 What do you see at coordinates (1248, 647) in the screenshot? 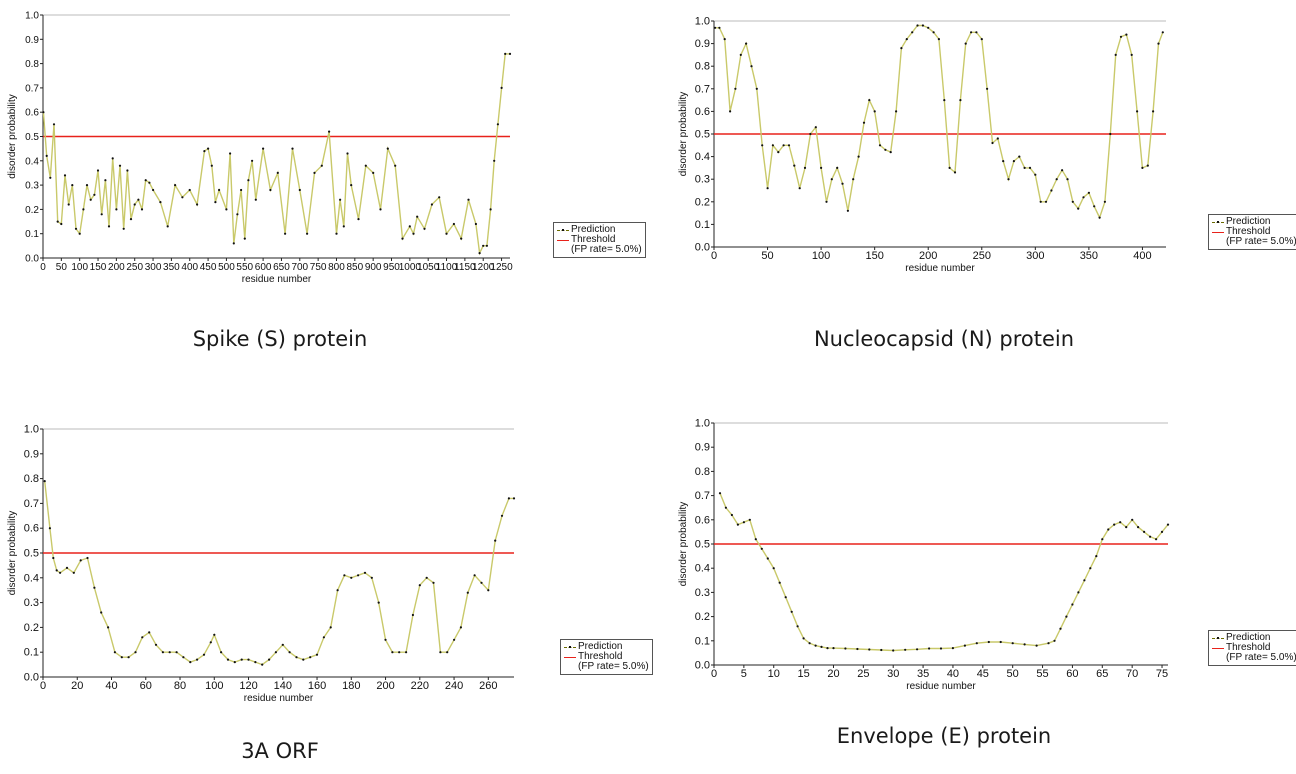
I see `legend-threshold-label: Threshold` at bounding box center [1248, 647].